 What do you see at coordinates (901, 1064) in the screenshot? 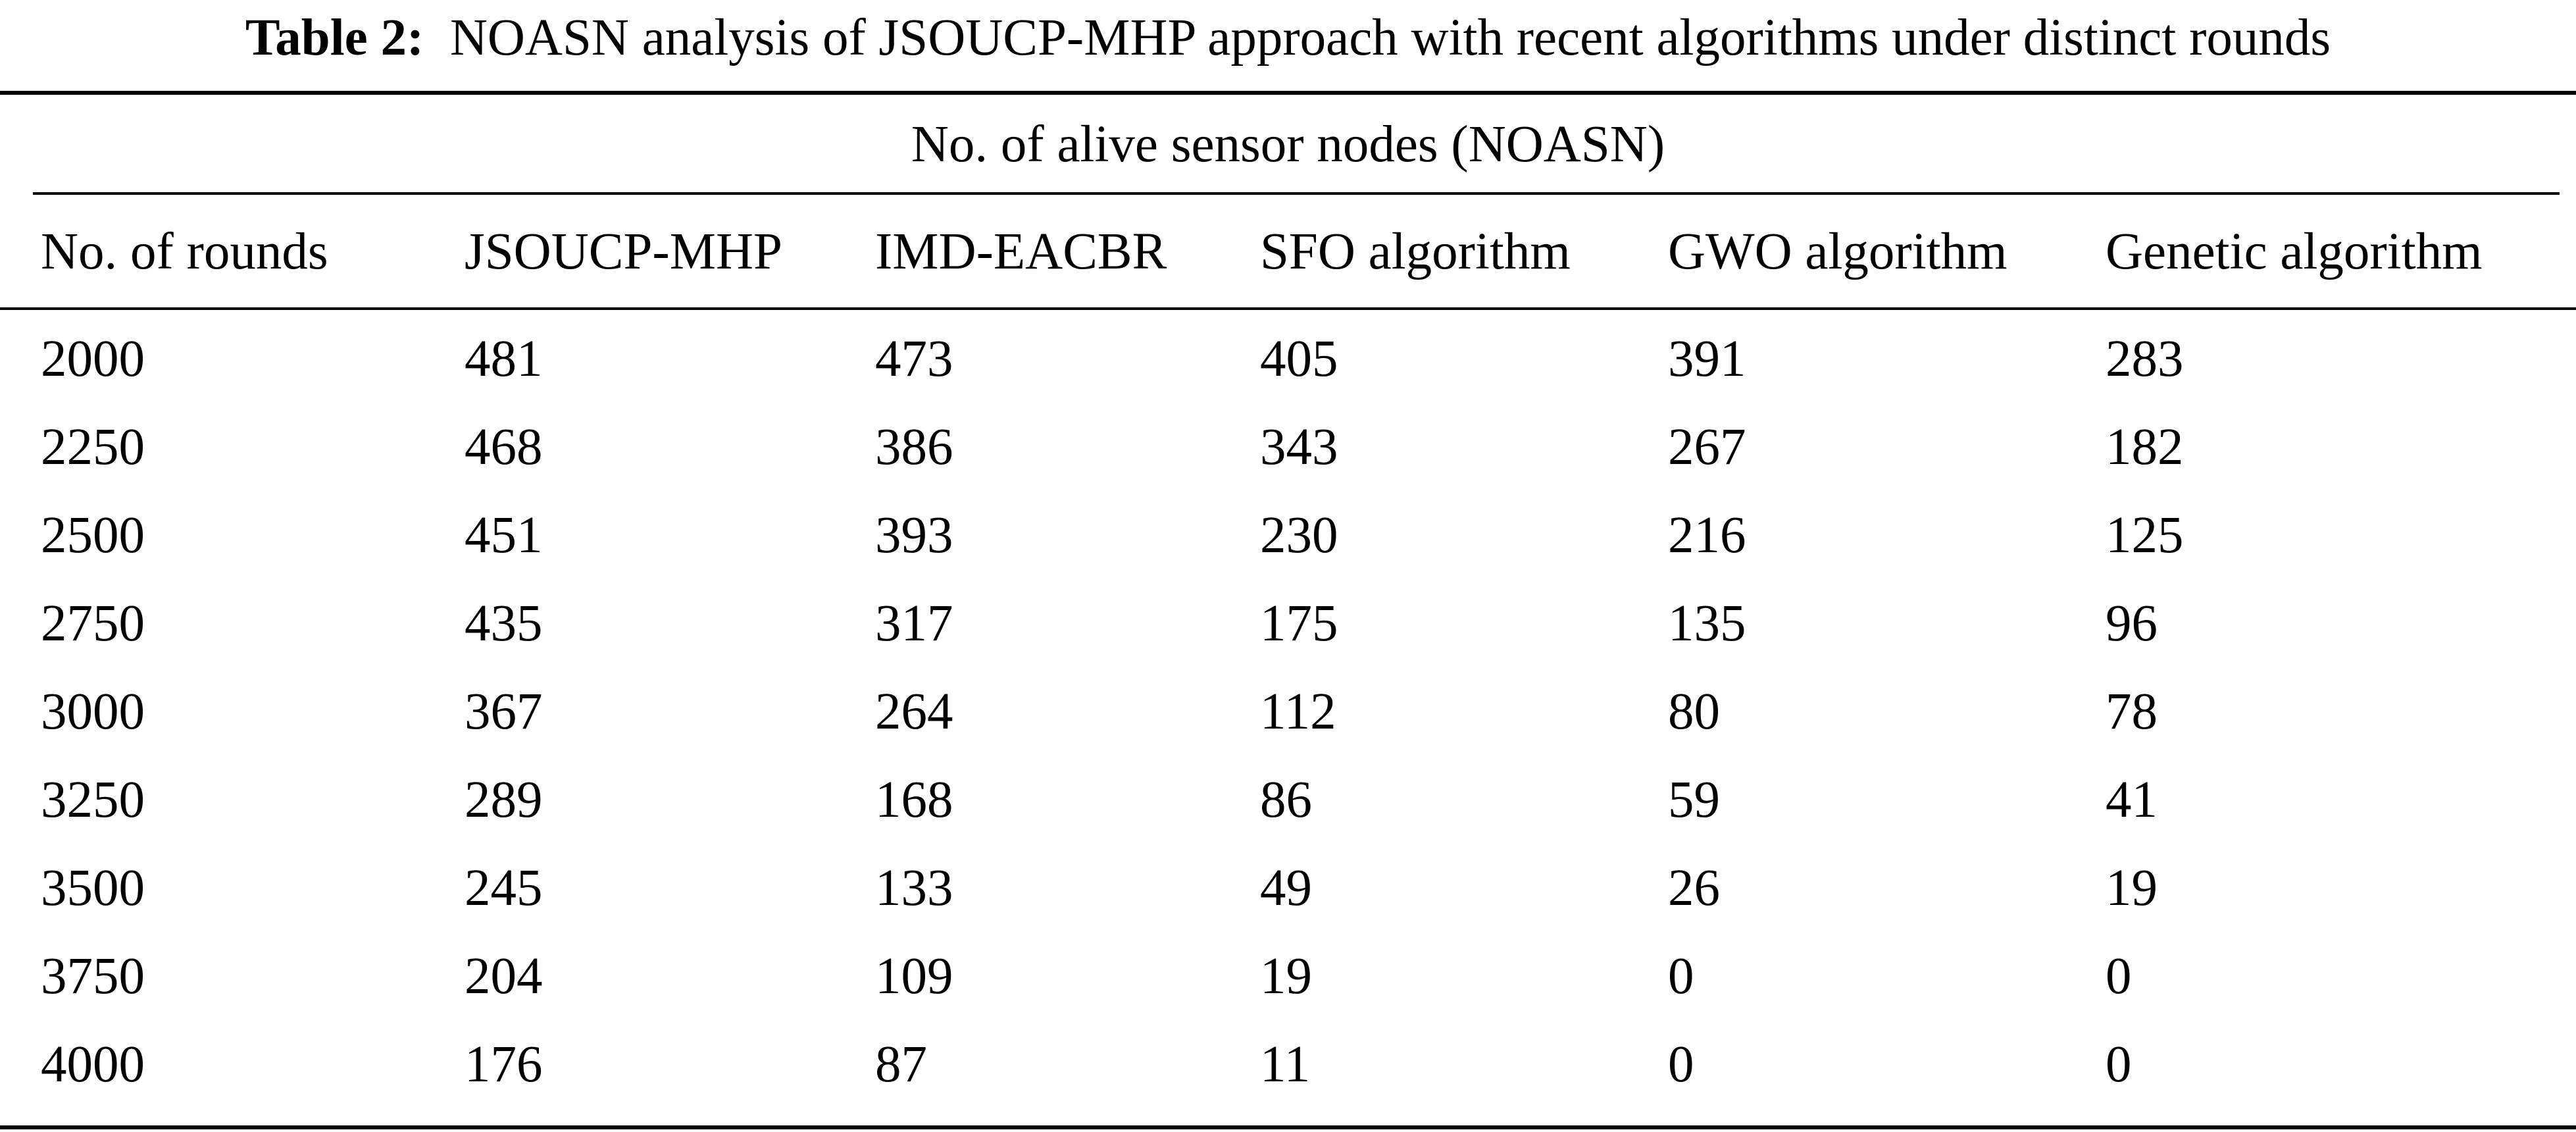
I see `table-cell: 87` at bounding box center [901, 1064].